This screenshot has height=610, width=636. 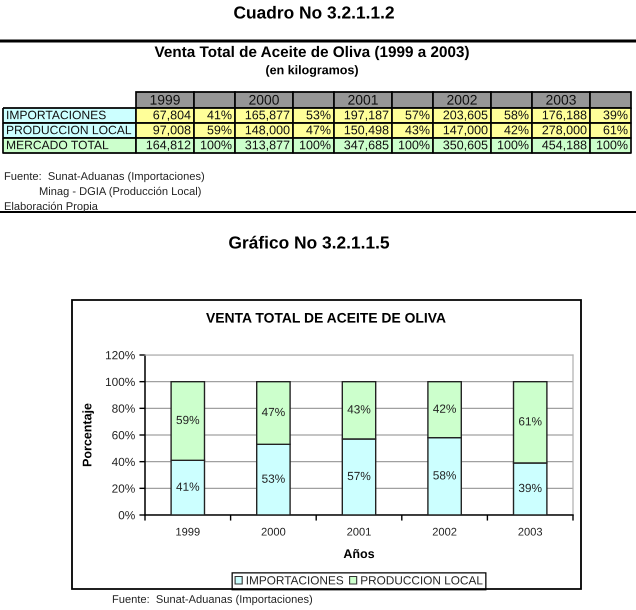 What do you see at coordinates (123, 435) in the screenshot?
I see `y-tick-label: 60%` at bounding box center [123, 435].